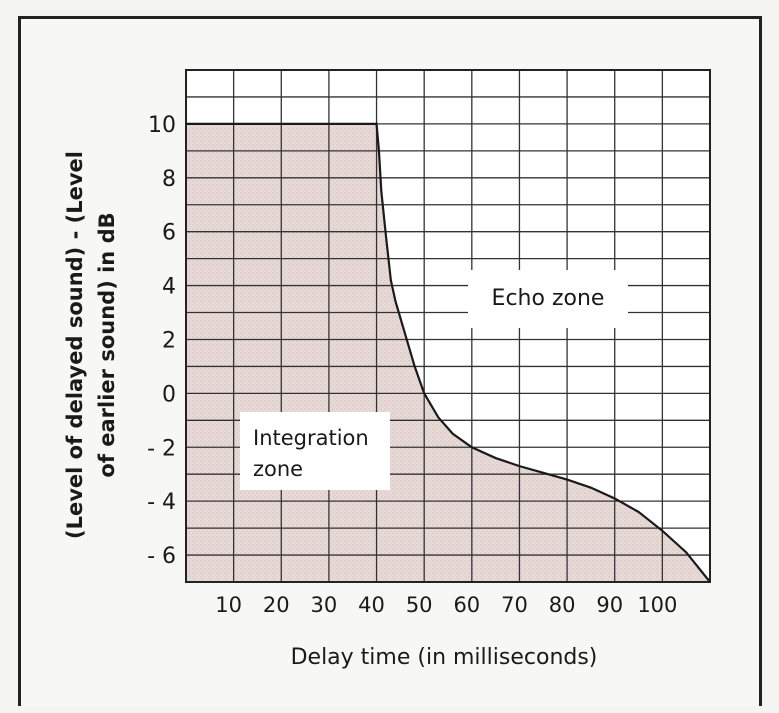 This screenshot has height=713, width=779. What do you see at coordinates (161, 502) in the screenshot?
I see `y-tick-label: - 4` at bounding box center [161, 502].